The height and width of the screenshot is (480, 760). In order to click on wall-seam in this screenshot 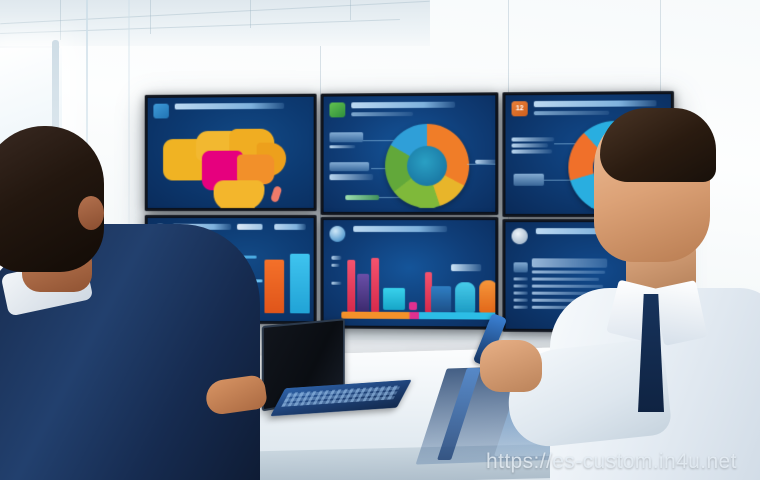, I will do `click(320, 160)`.